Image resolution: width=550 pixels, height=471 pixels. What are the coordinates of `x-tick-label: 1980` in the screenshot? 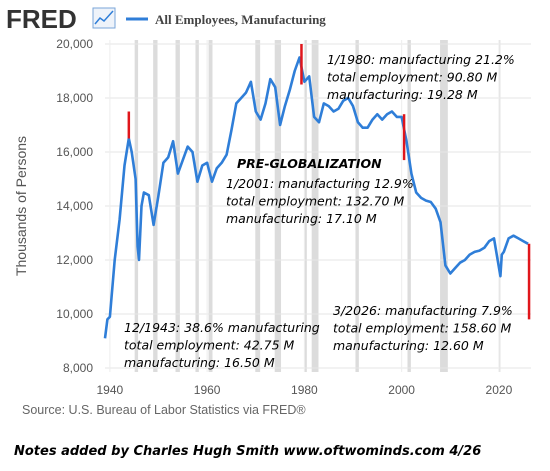 It's located at (304, 390).